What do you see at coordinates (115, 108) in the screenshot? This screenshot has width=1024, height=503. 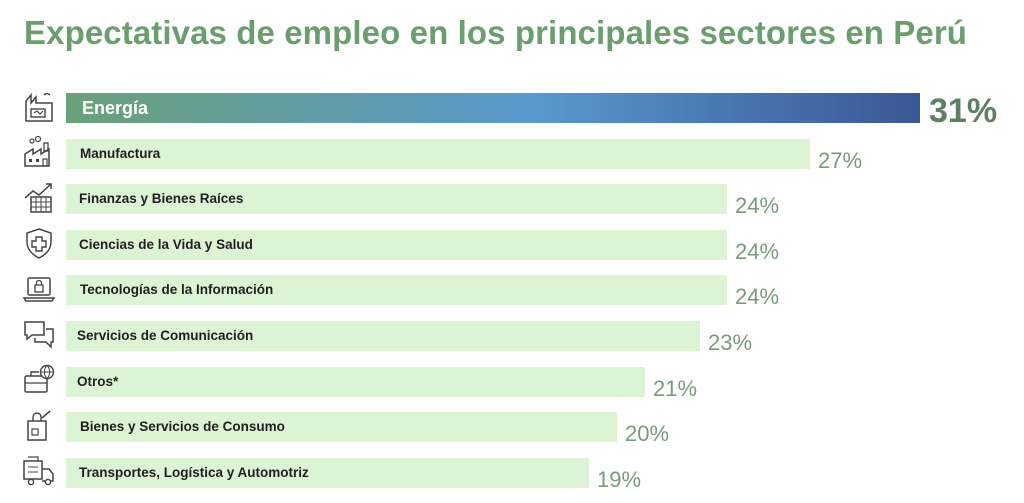 I see `category-label: Energía` at bounding box center [115, 108].